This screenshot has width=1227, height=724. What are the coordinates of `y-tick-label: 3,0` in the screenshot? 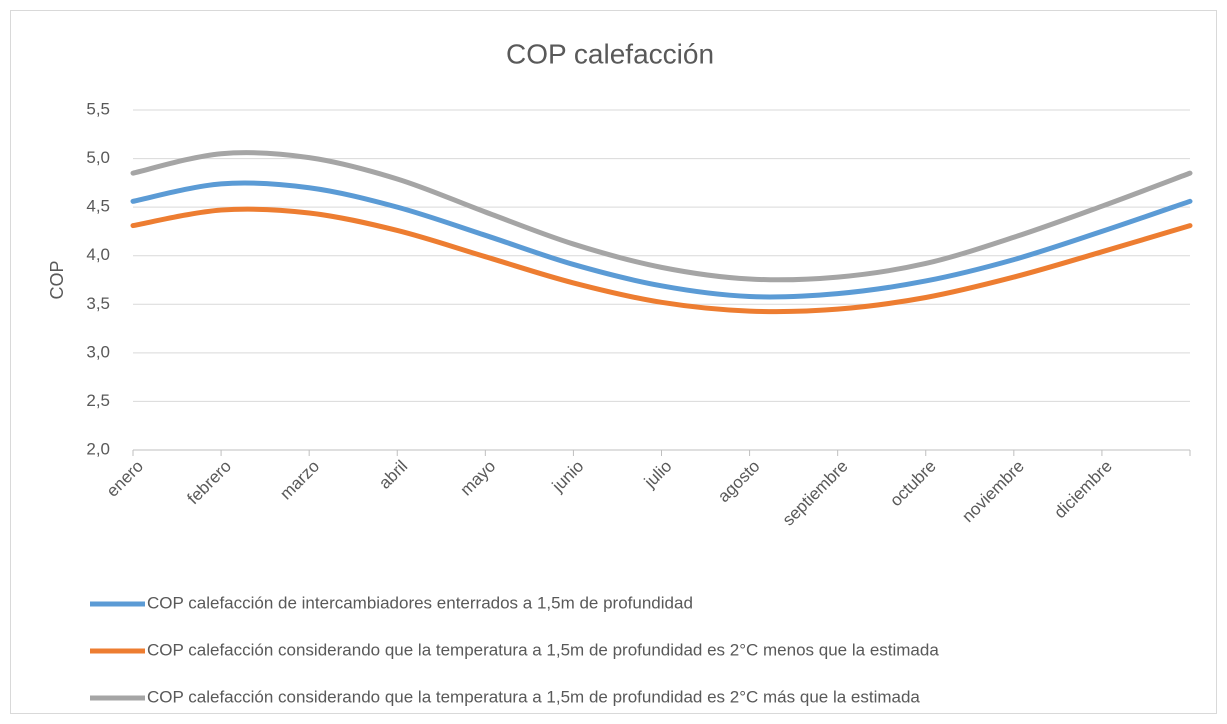 It's located at (98, 351).